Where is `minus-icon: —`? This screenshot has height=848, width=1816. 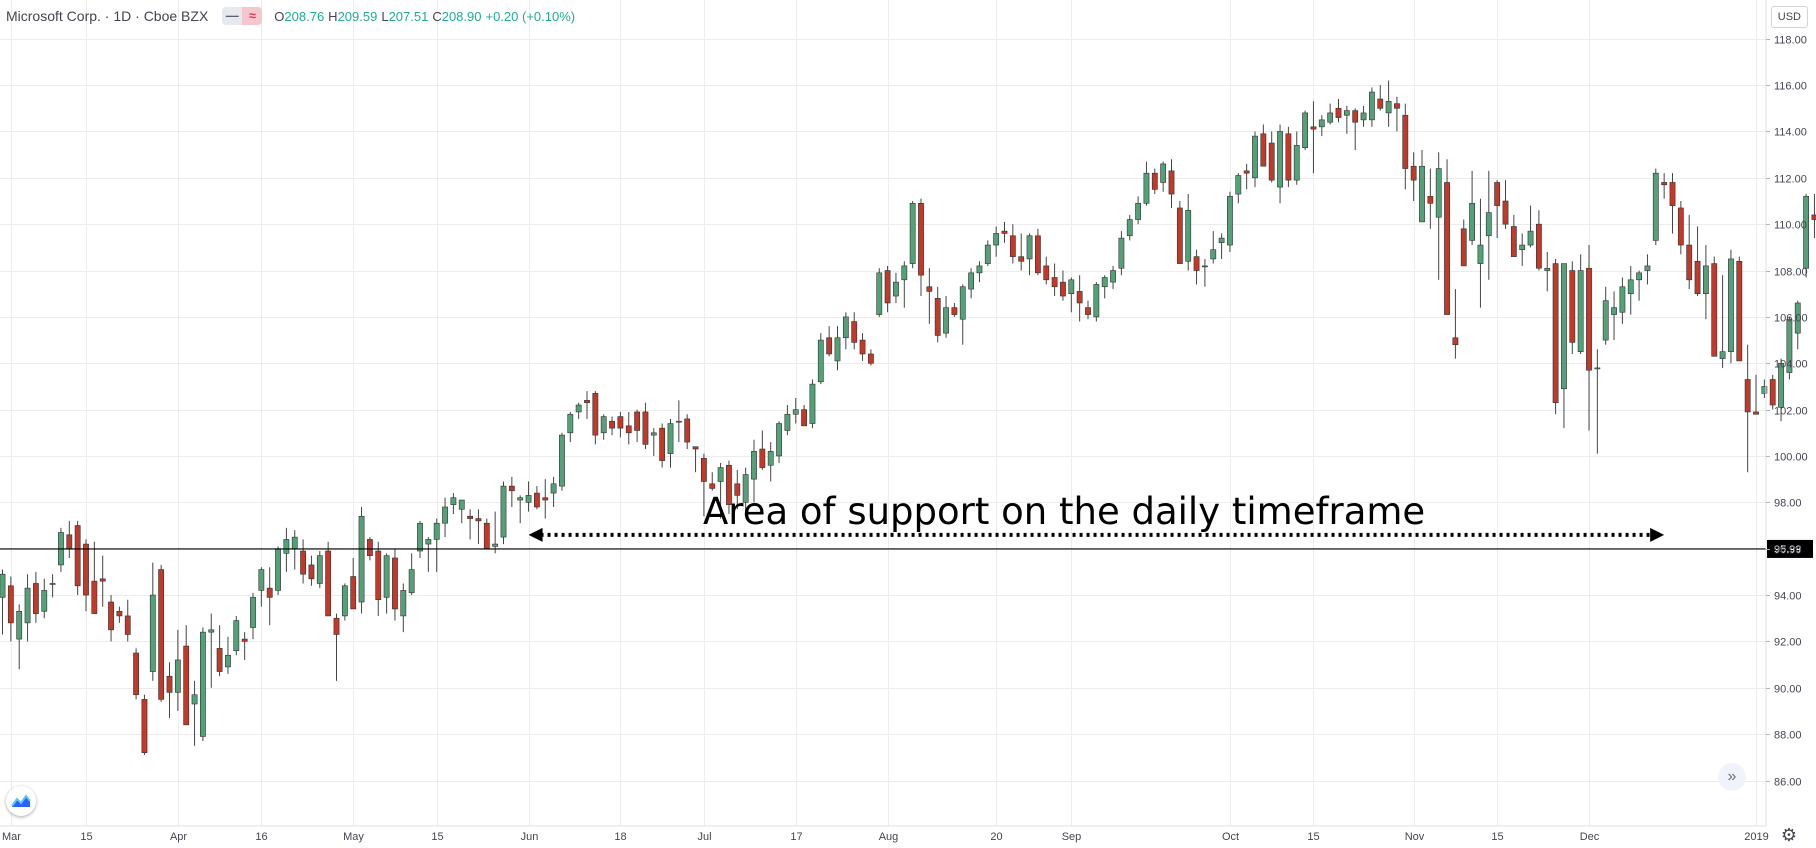 minus-icon: — is located at coordinates (232, 16).